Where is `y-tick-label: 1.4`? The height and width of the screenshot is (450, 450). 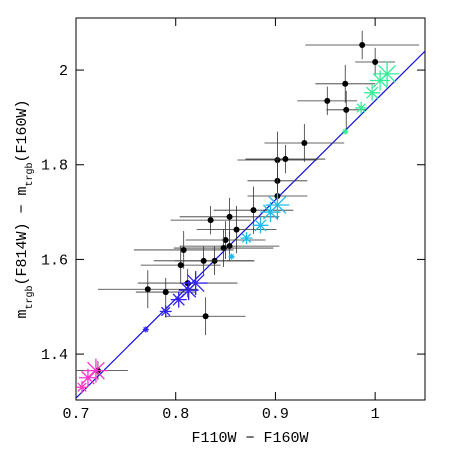 y-tick-label: 1.4 is located at coordinates (54, 355).